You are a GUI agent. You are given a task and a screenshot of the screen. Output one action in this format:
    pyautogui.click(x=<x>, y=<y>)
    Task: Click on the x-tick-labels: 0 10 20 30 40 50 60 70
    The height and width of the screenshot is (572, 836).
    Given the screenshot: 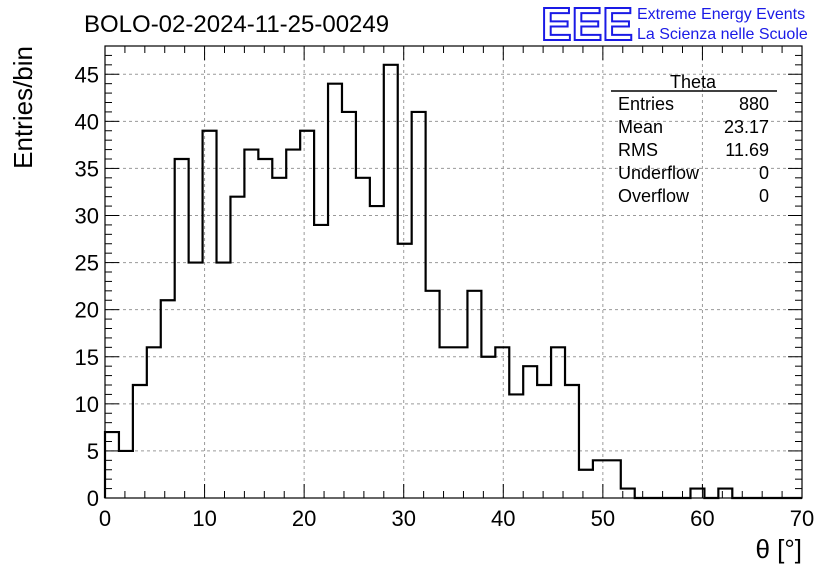 What is the action you would take?
    pyautogui.click(x=456, y=518)
    